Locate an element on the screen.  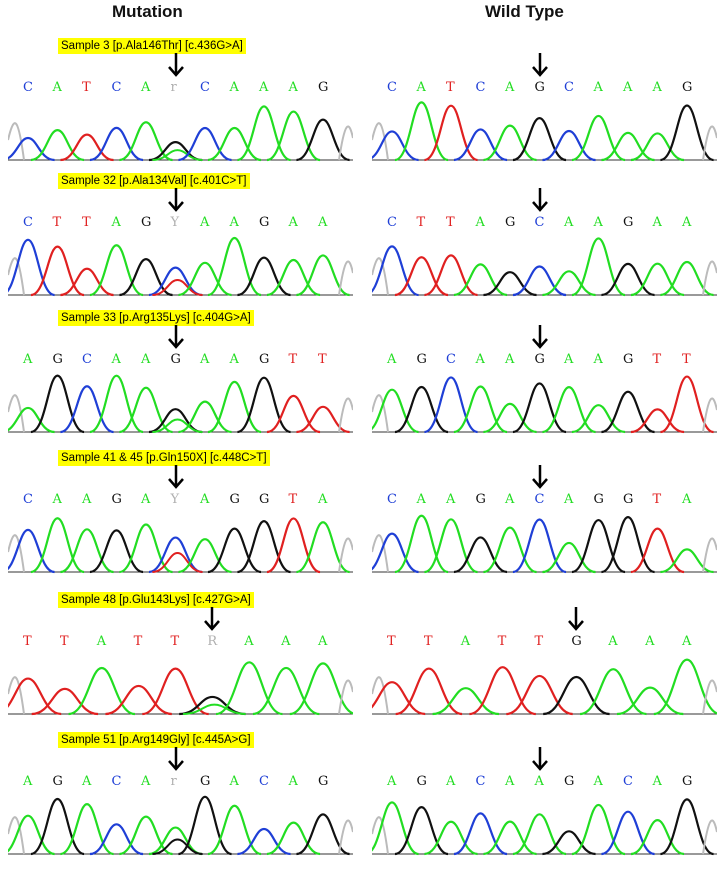
base-call: r is located at coordinates (173, 781).